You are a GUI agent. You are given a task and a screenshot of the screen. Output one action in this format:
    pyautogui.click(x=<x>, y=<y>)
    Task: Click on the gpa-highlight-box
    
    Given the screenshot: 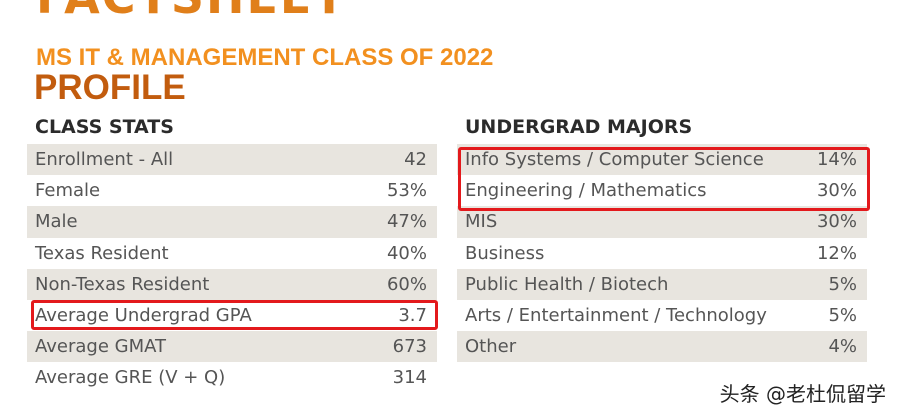 What is the action you would take?
    pyautogui.click(x=234, y=315)
    